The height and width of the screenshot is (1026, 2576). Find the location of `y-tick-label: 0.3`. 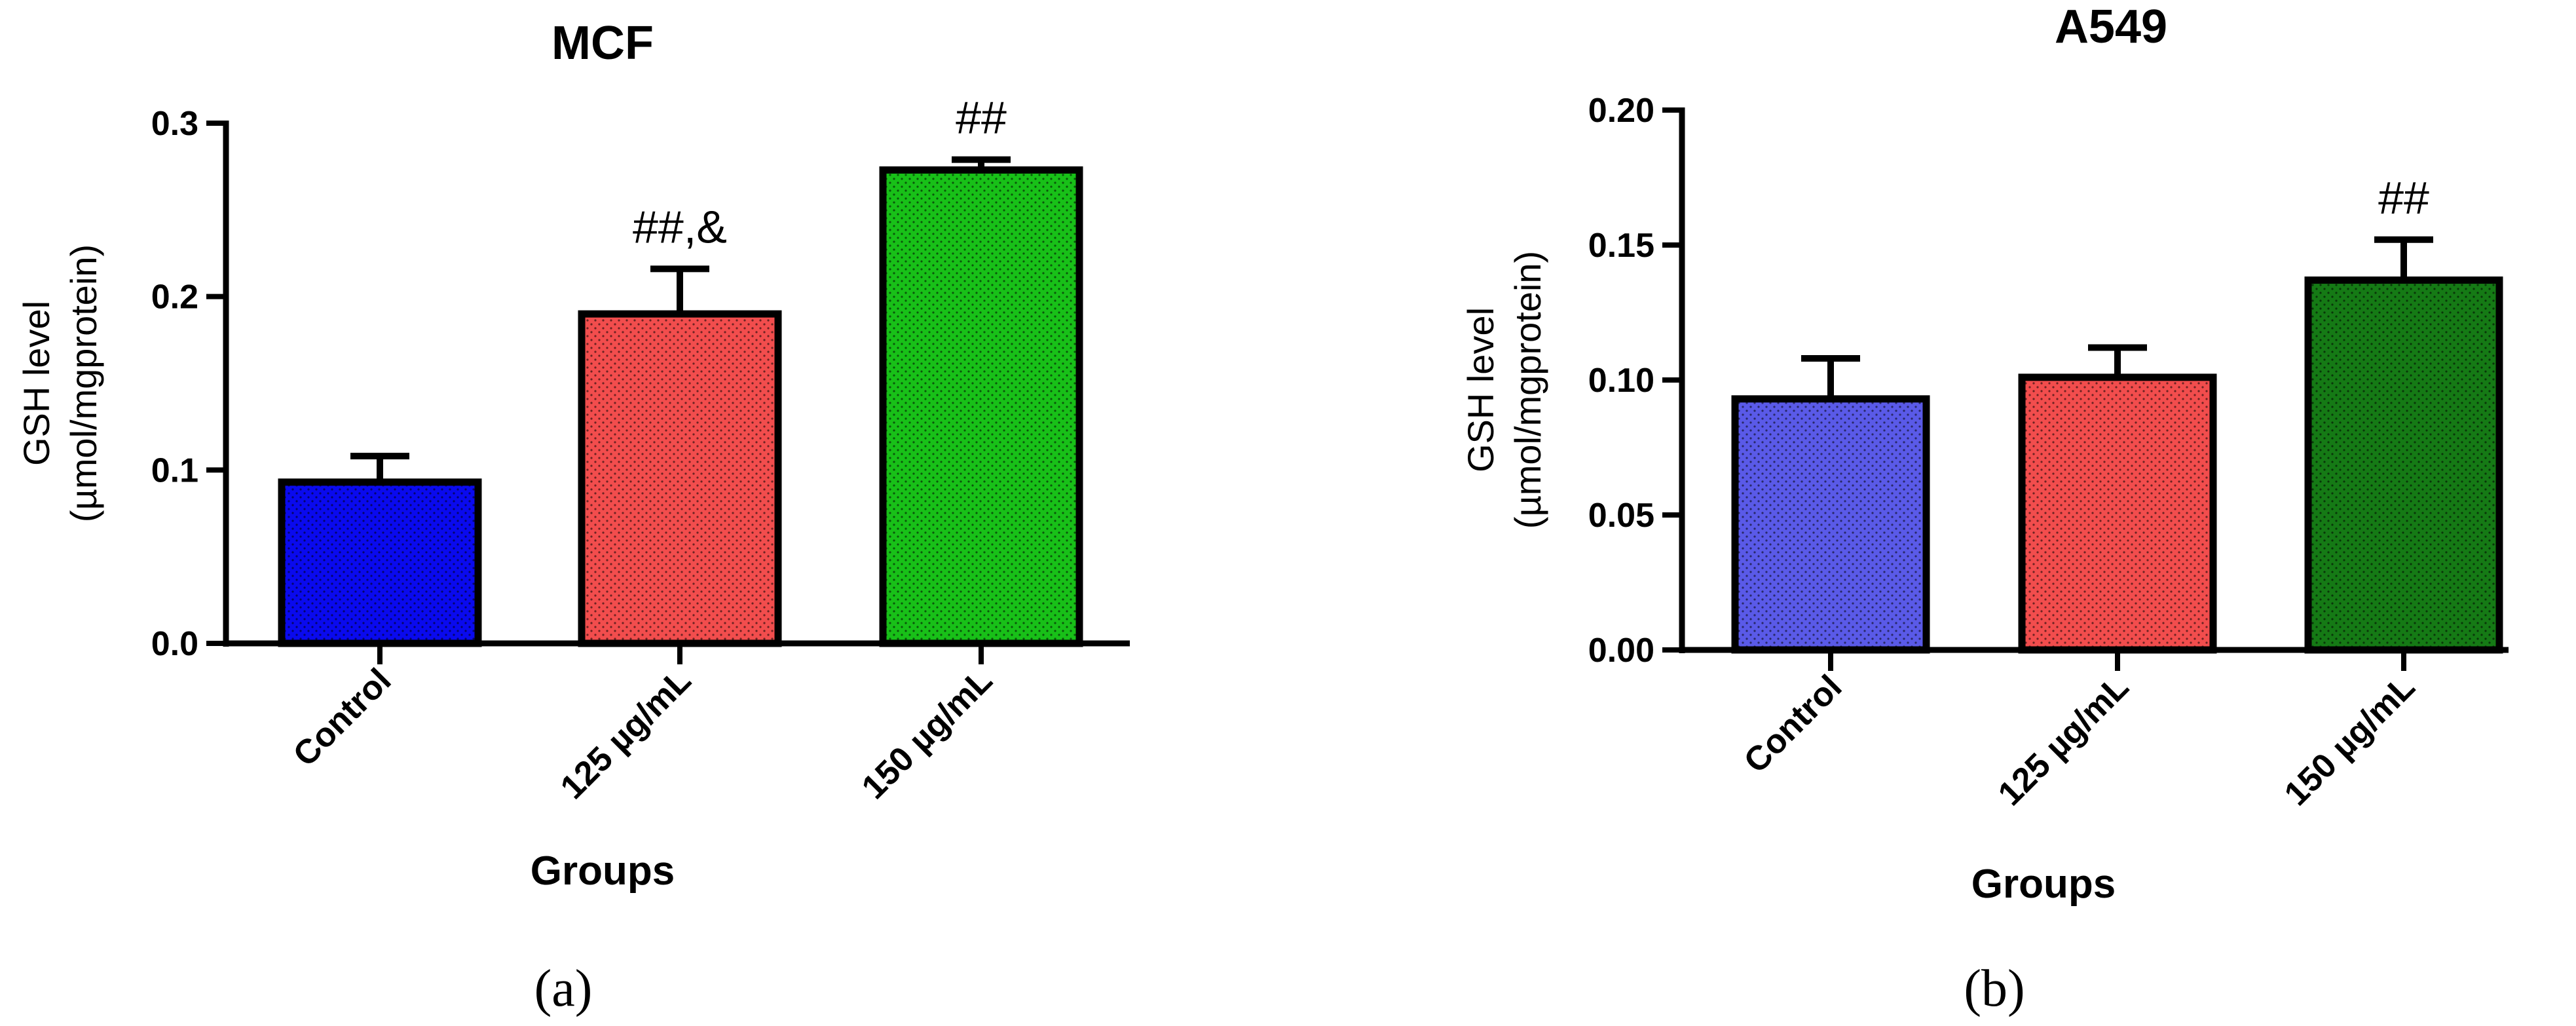

y-tick-label: 0.3 is located at coordinates (174, 124).